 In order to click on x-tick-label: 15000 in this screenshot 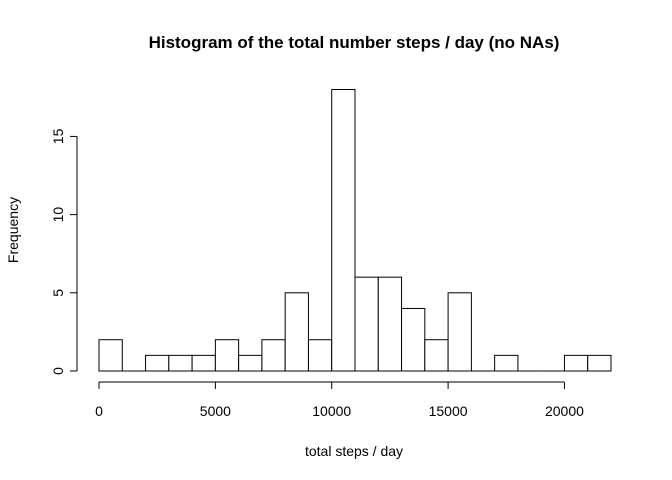, I will do `click(448, 411)`.